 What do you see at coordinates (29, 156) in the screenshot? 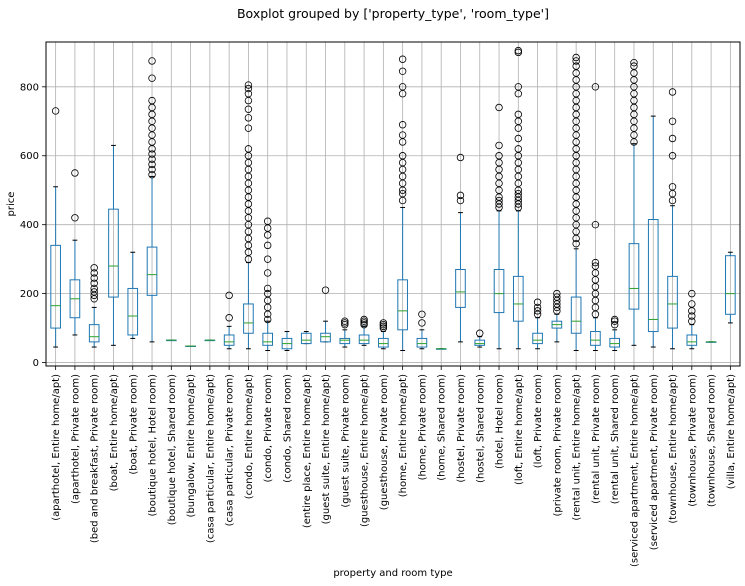
I see `y-tick-label: 600` at bounding box center [29, 156].